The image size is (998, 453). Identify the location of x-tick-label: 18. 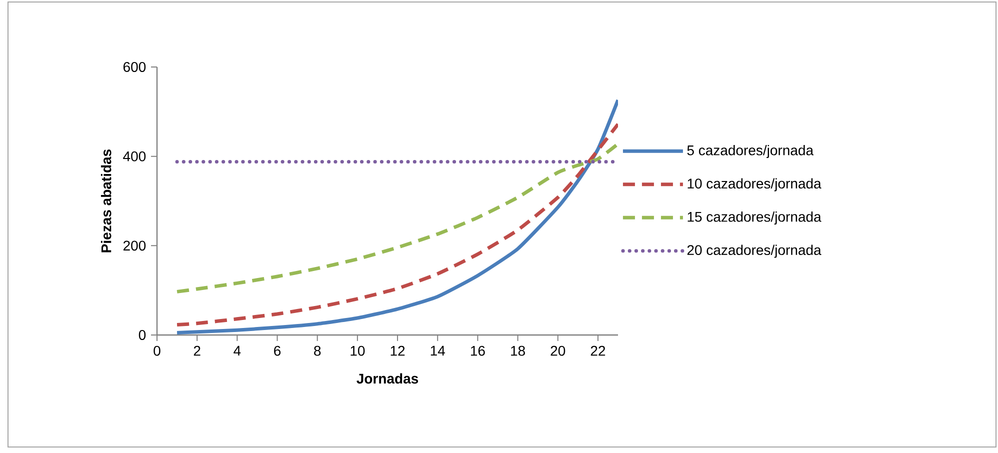
(518, 351).